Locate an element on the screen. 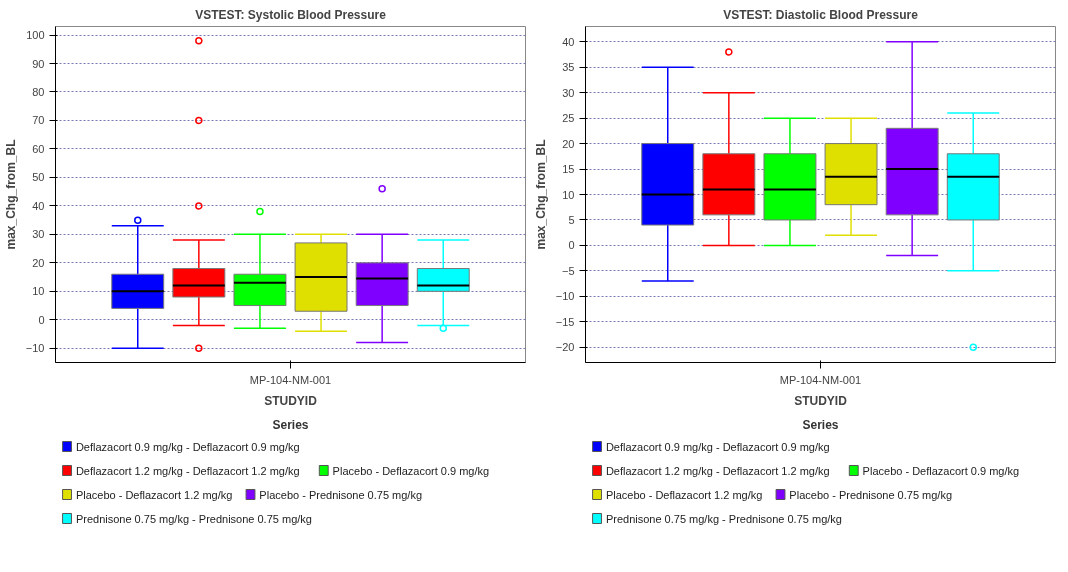  y-tick-label: 80 is located at coordinates (38, 91).